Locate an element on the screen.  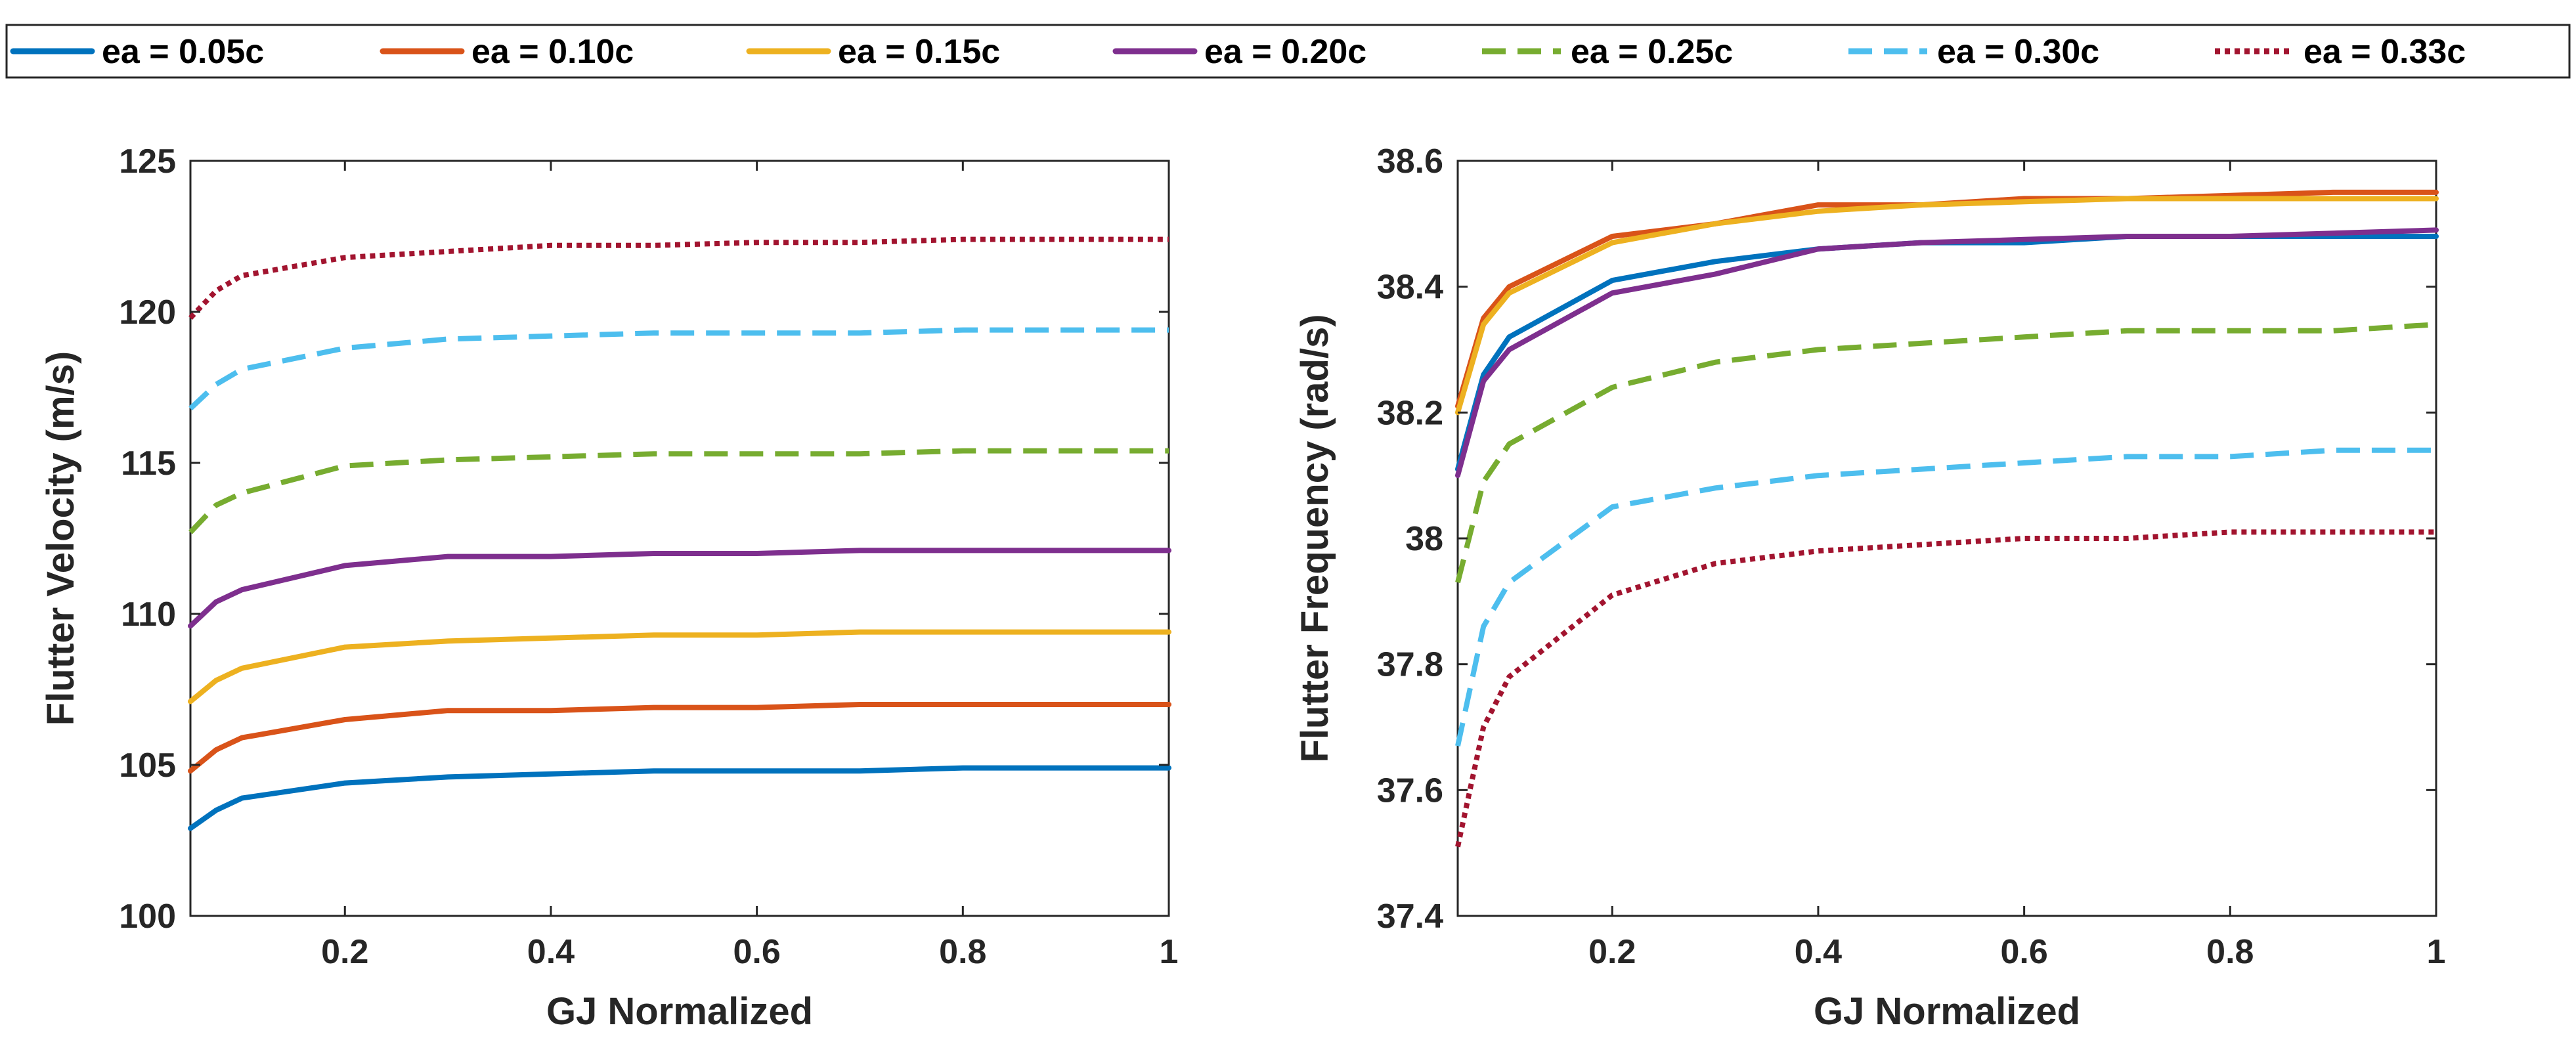
legend-label-ea-0-10c: ea = 0.10c is located at coordinates (552, 52).